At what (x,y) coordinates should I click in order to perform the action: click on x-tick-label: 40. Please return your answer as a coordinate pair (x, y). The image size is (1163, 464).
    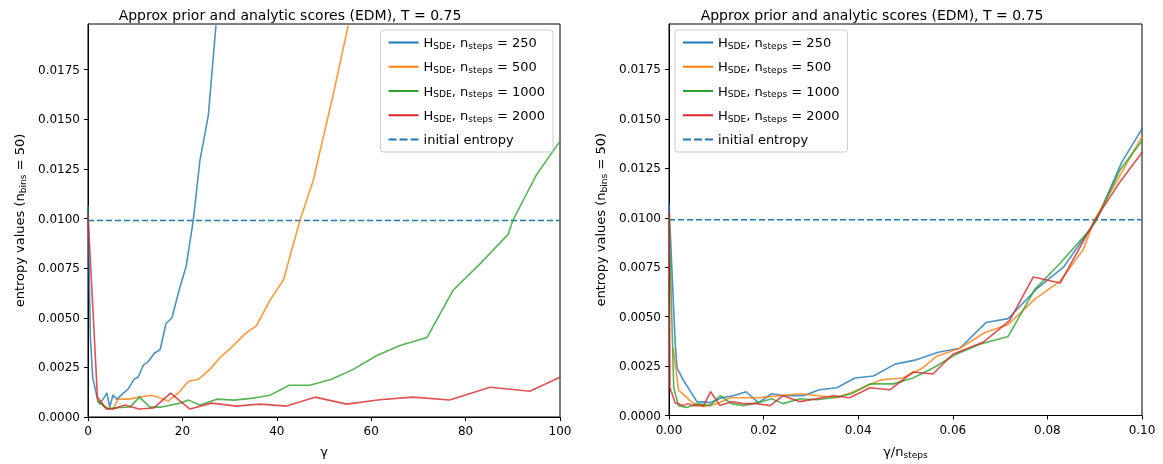
    Looking at the image, I should click on (277, 431).